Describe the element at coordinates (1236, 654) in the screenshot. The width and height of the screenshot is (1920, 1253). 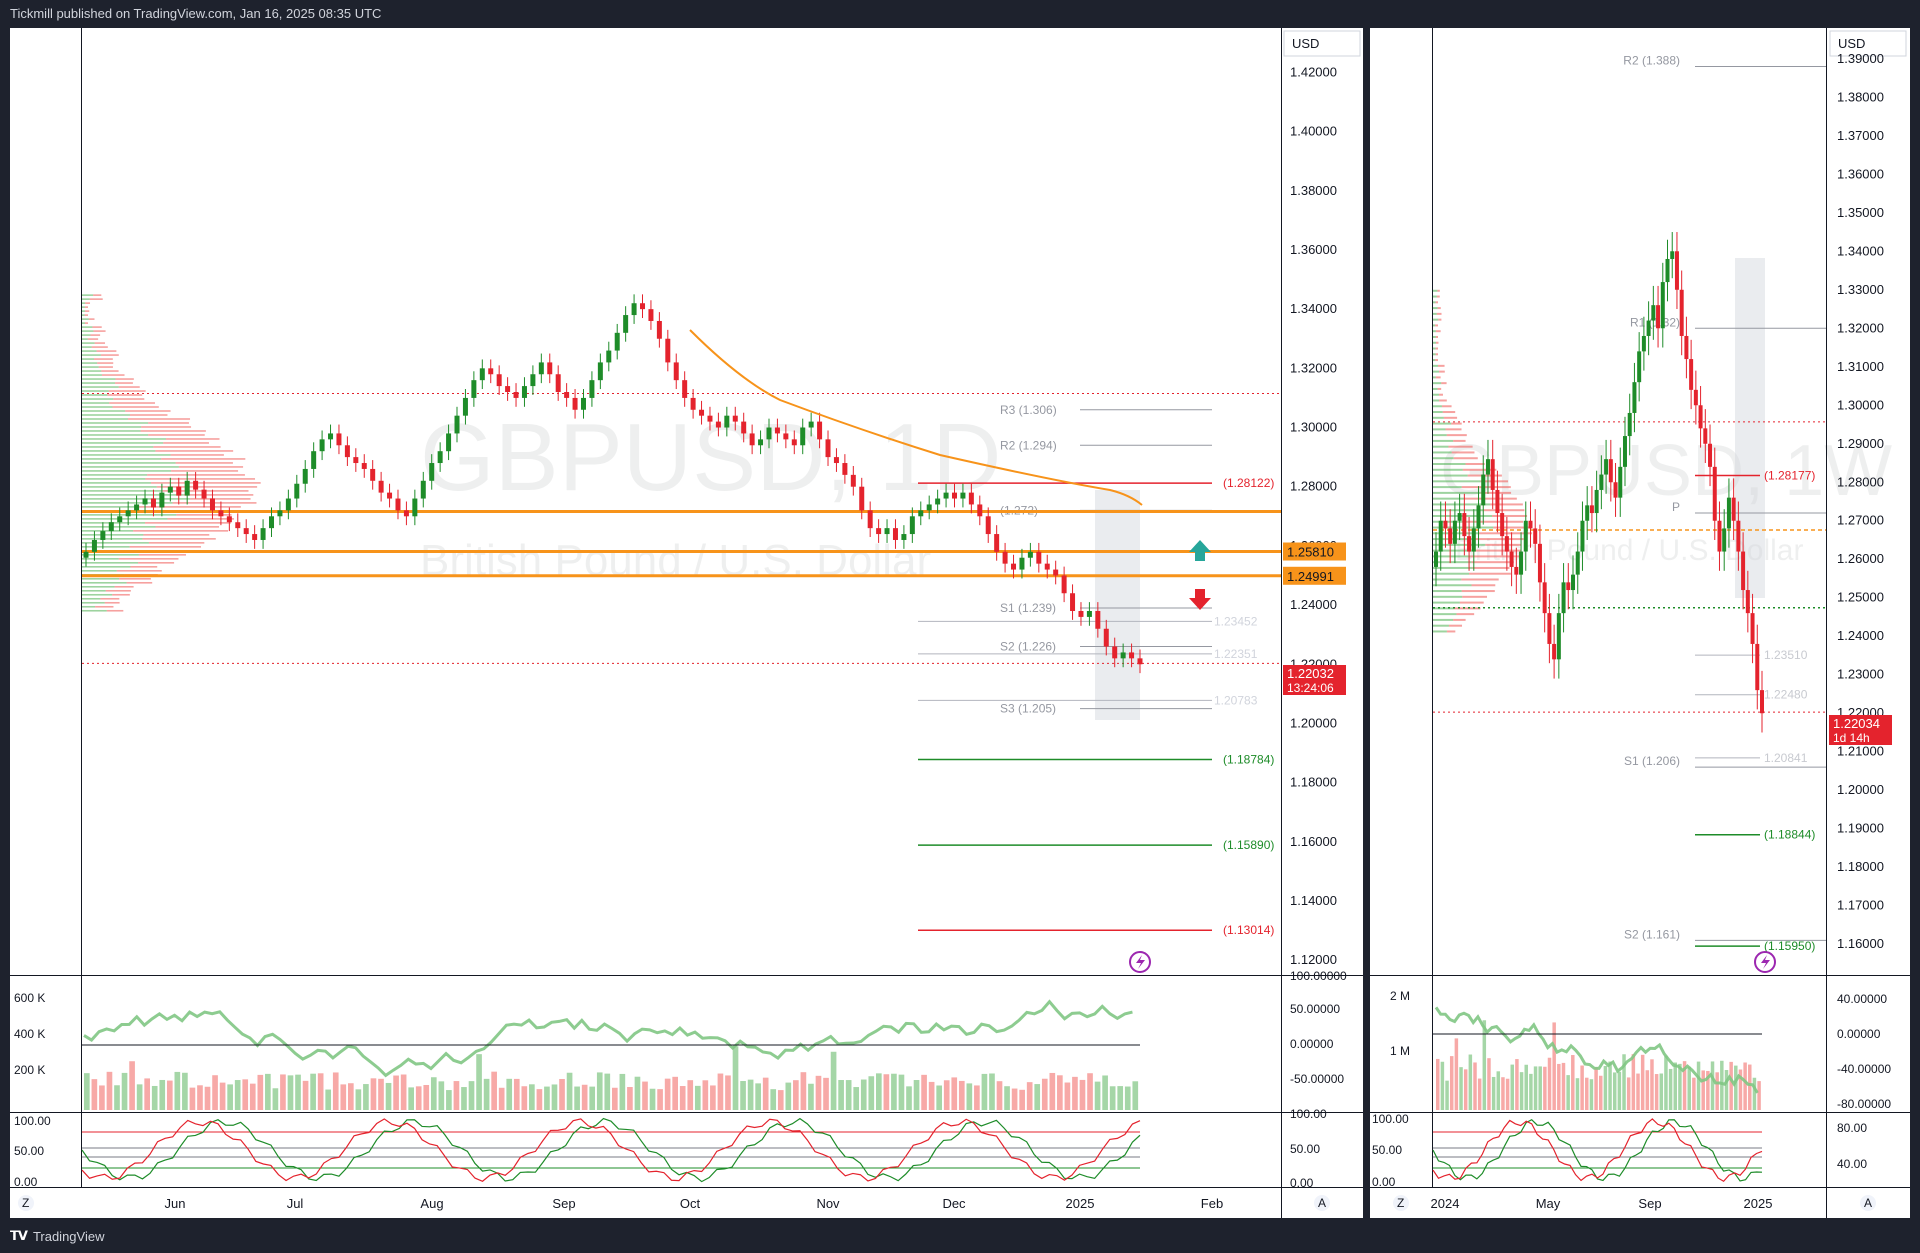
I see `faded-label: 1.22351` at that location.